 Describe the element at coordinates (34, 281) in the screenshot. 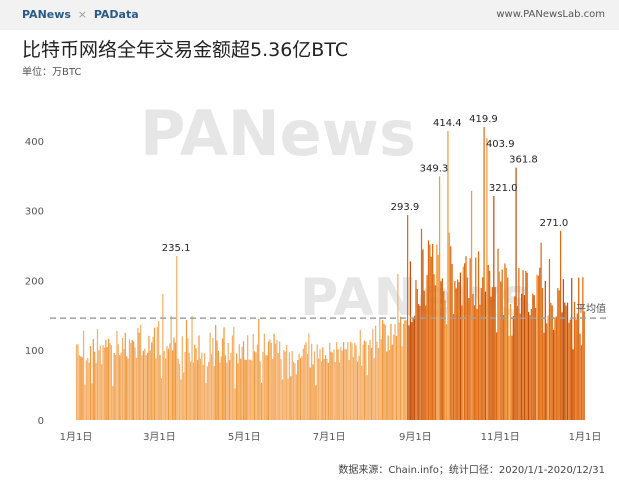

I see `y-tick-label: 200` at that location.